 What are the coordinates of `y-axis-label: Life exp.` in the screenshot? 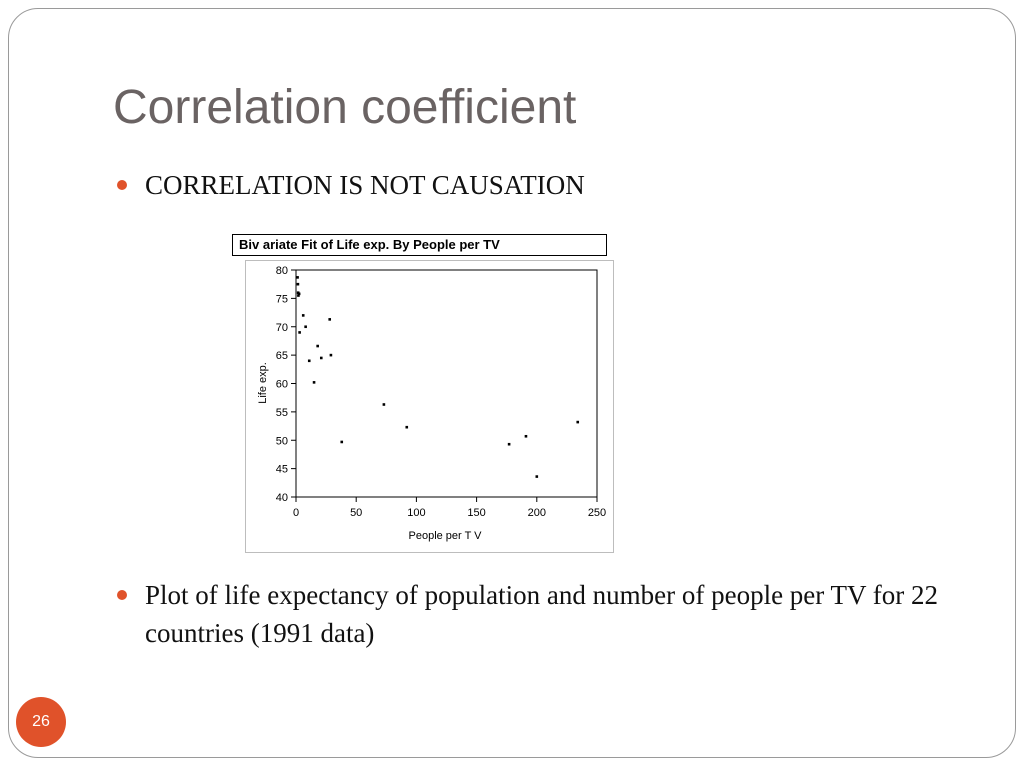 It's located at (263, 383).